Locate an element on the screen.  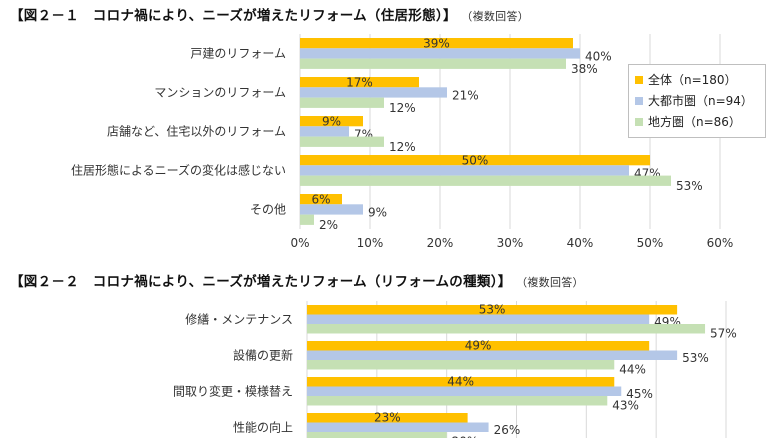
figure2-title-text: 【図２－２ コロナ禍により、ニーズが増えたリフォーム（リフォームの種類）】 is located at coordinates (261, 282).